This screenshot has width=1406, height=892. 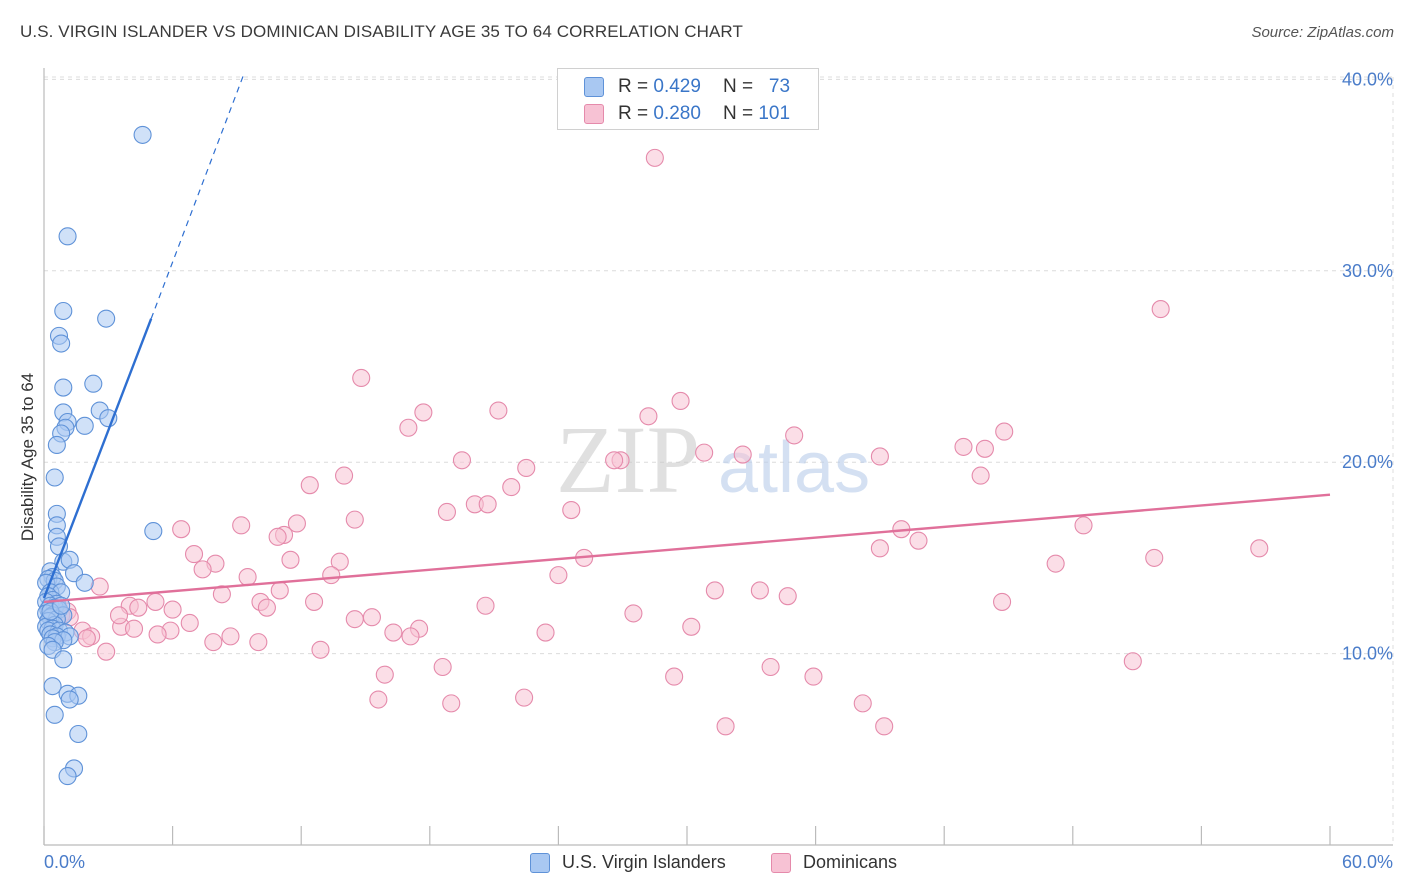 What do you see at coordinates (594, 87) in the screenshot?
I see `legend-swatch-blue` at bounding box center [594, 87].